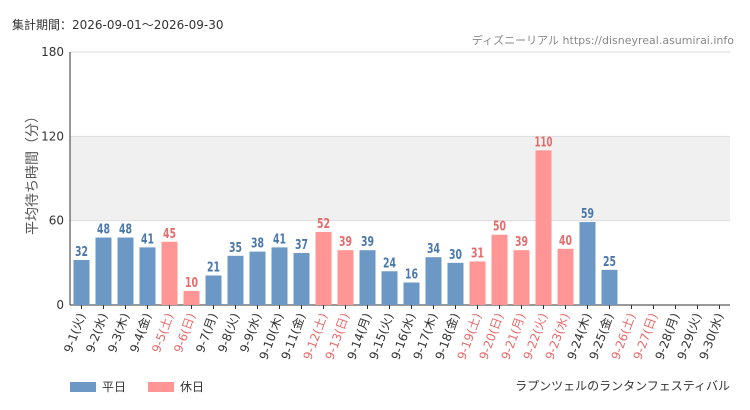 This screenshot has width=750, height=410. What do you see at coordinates (161, 386) in the screenshot?
I see `legend-swatch-holiday` at bounding box center [161, 386].